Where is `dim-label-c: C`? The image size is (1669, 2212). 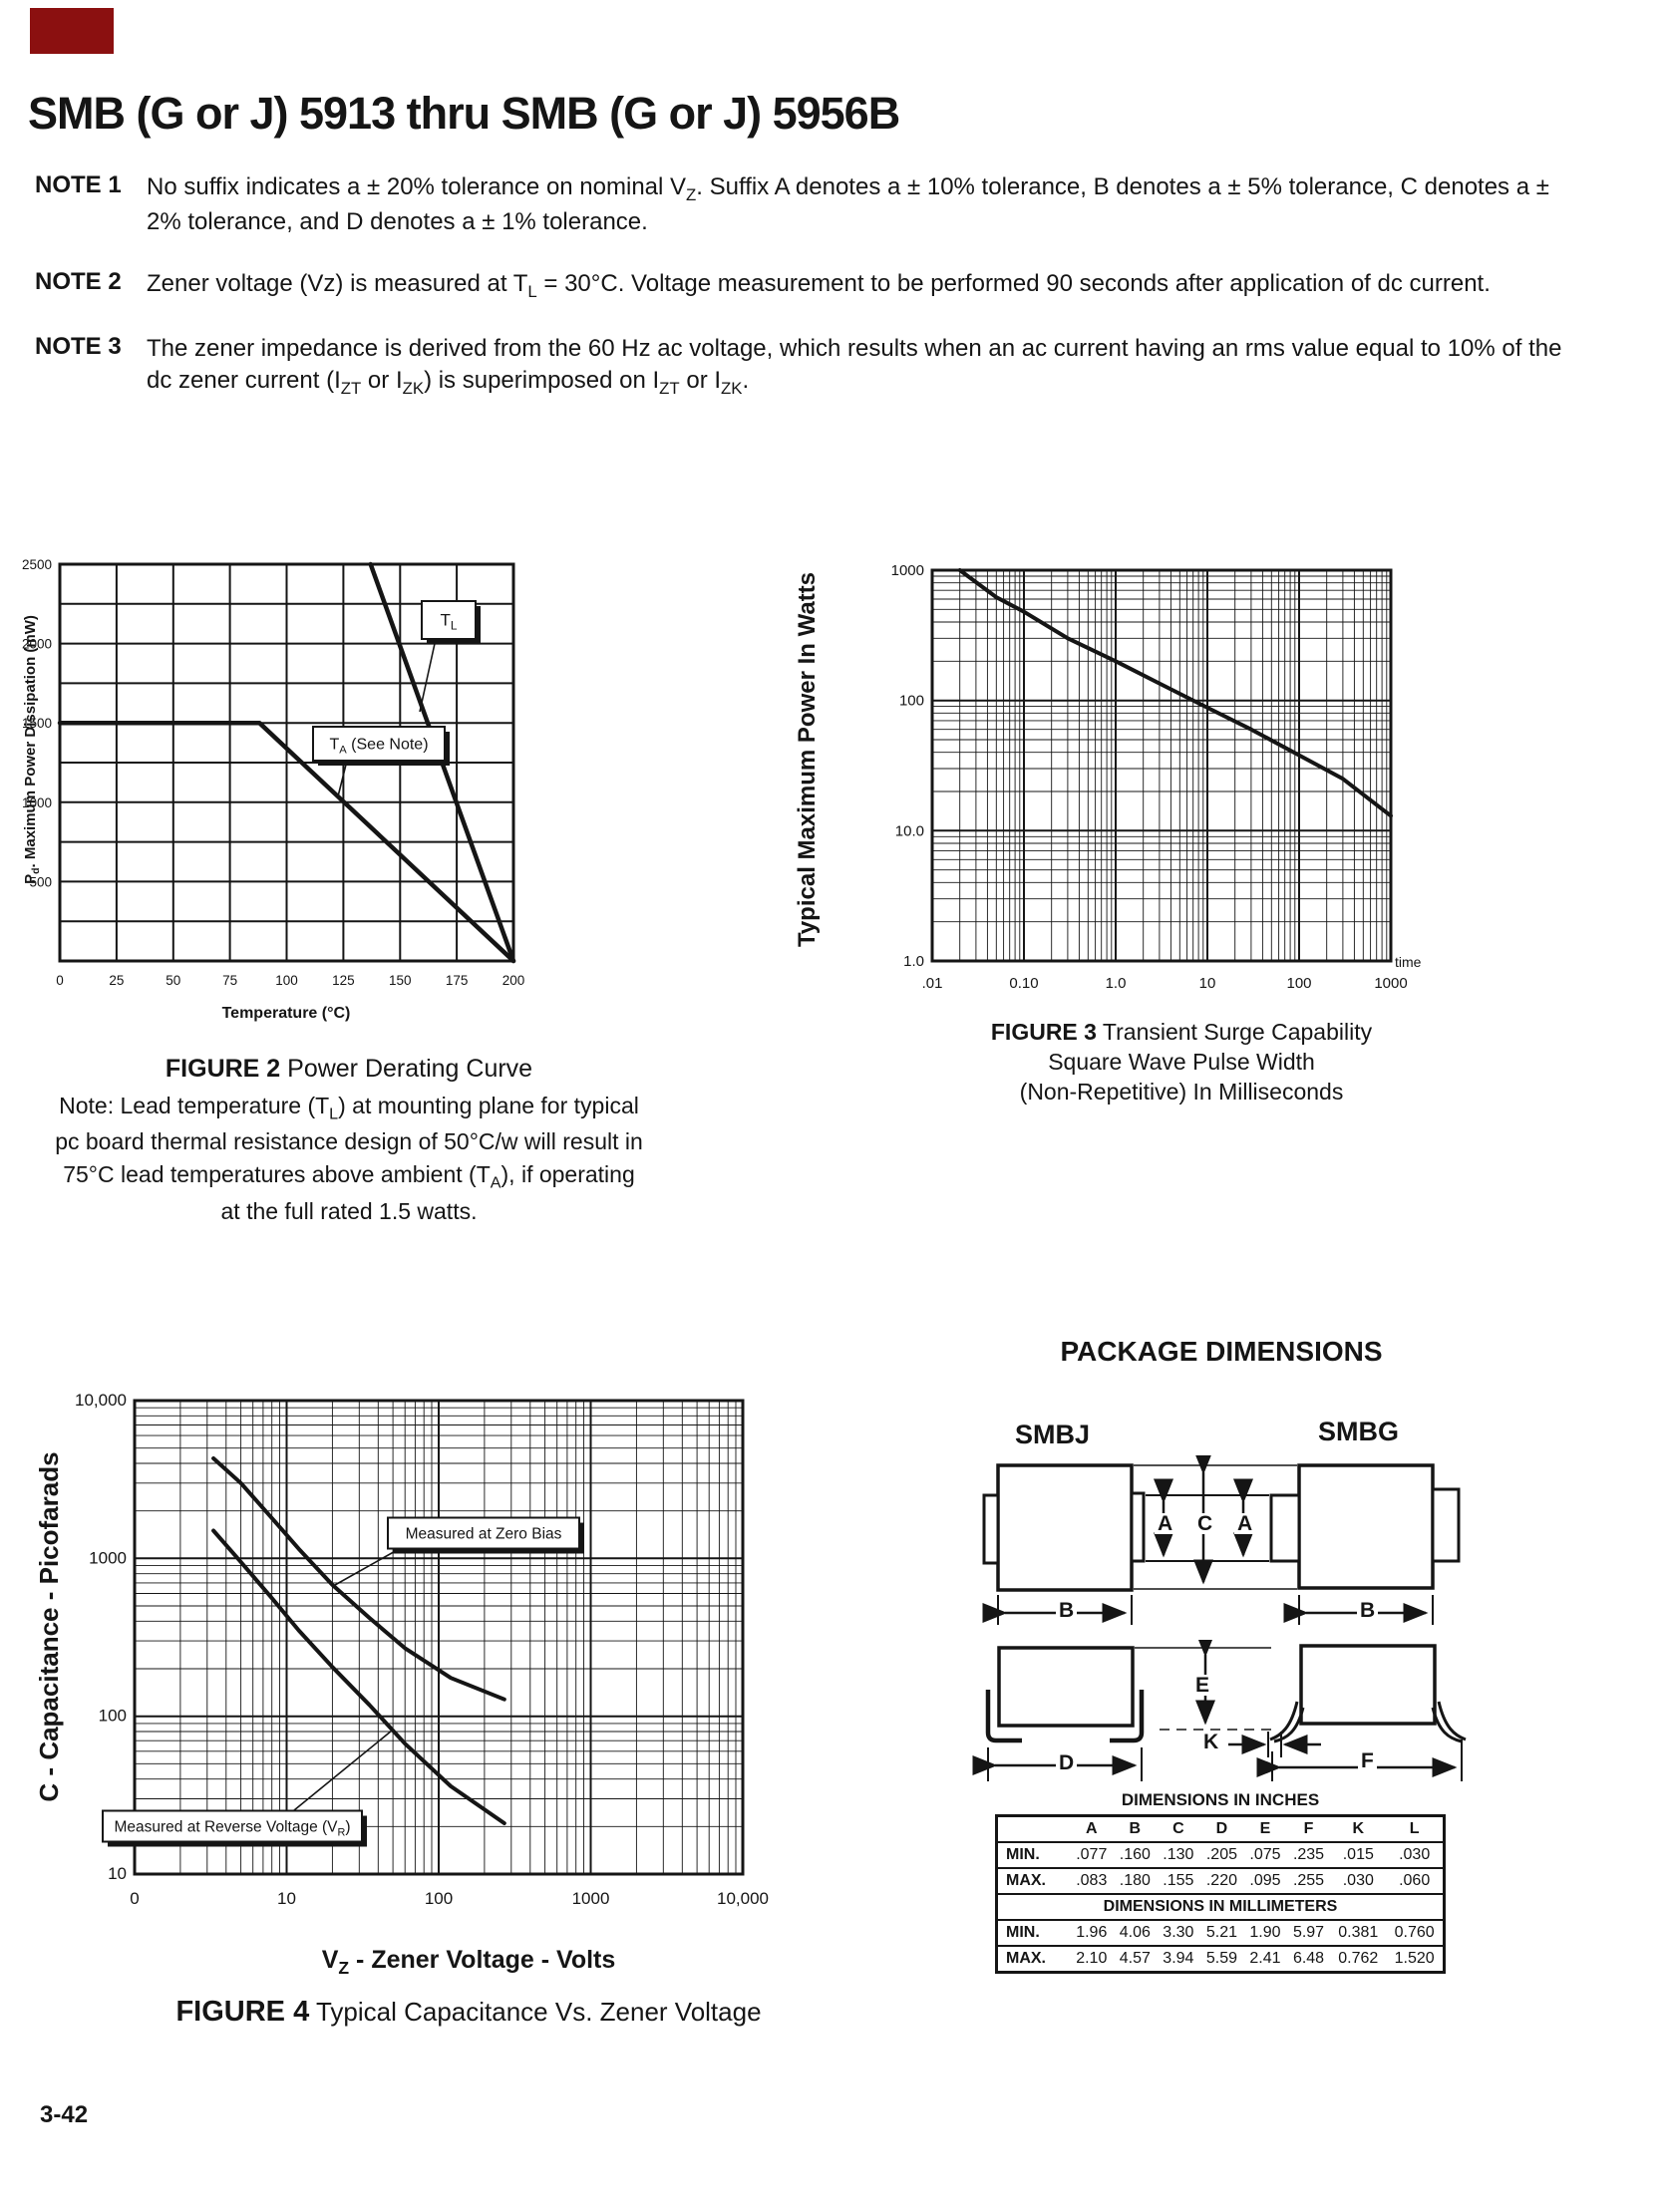 dim-label-c: C is located at coordinates (1205, 1524).